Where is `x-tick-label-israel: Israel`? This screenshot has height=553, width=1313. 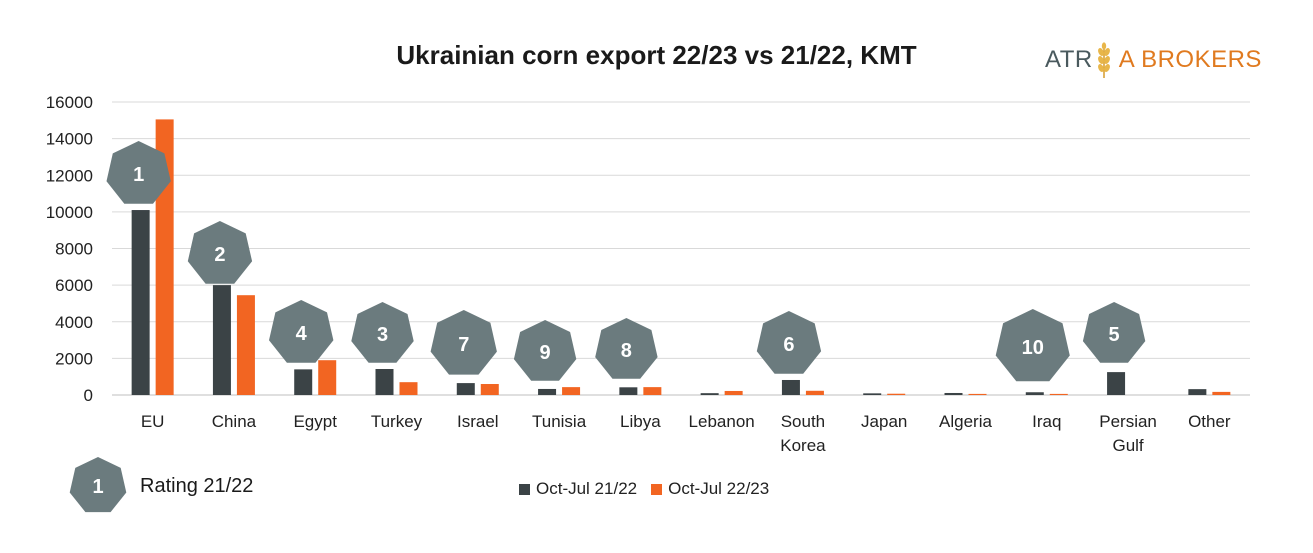
x-tick-label-israel: Israel is located at coordinates (478, 421).